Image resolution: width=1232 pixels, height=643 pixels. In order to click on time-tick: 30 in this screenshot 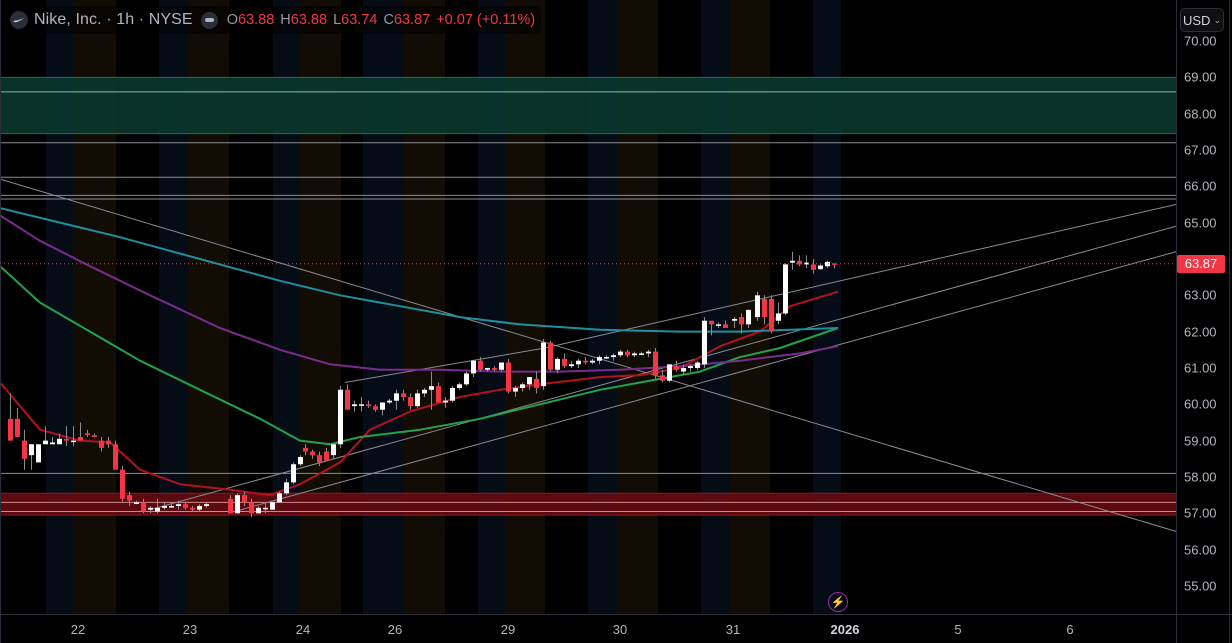, I will do `click(620, 629)`.